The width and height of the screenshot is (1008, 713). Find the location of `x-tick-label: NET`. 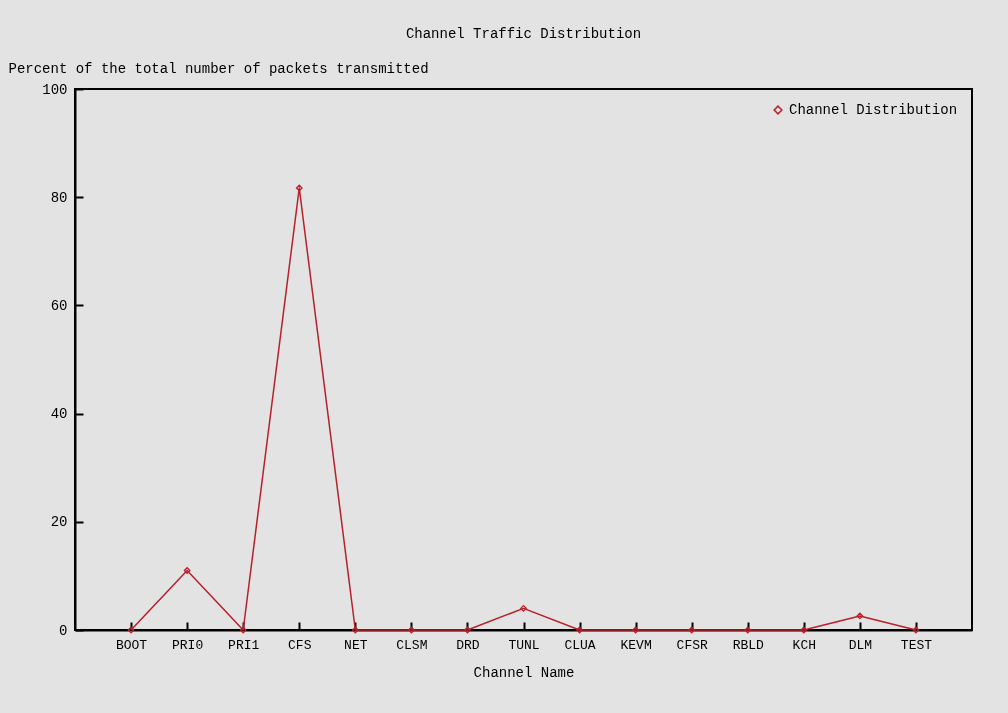

x-tick-label: NET is located at coordinates (356, 645).